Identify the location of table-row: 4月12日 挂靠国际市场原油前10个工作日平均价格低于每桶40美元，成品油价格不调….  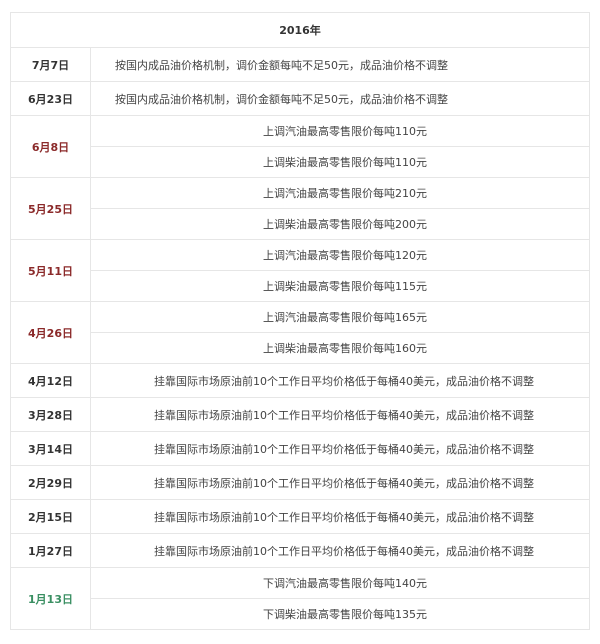
(300, 380).